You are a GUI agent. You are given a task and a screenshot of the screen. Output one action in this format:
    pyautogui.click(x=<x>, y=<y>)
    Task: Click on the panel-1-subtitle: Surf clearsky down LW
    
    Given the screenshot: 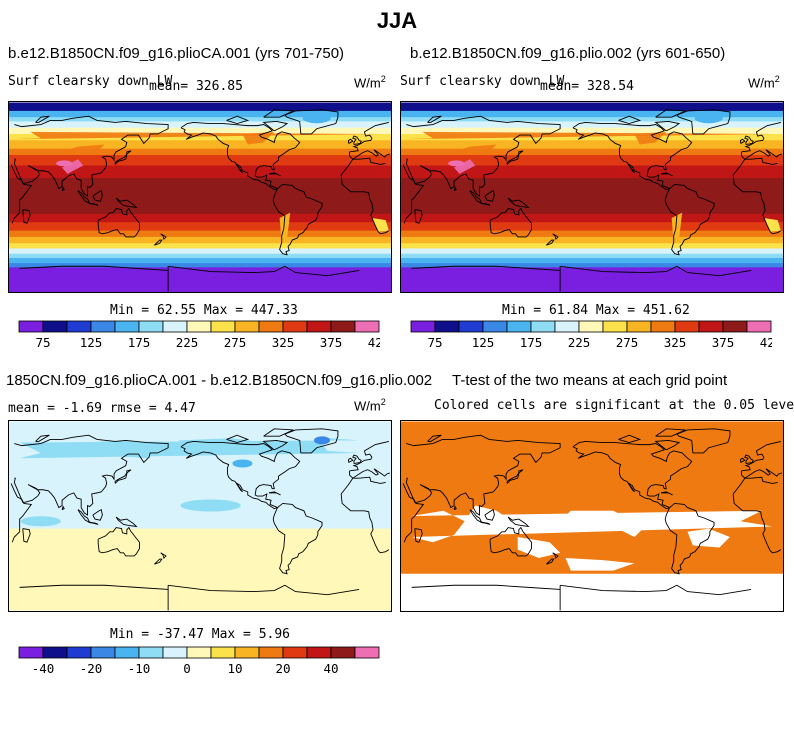 What is the action you would take?
    pyautogui.click(x=90, y=81)
    